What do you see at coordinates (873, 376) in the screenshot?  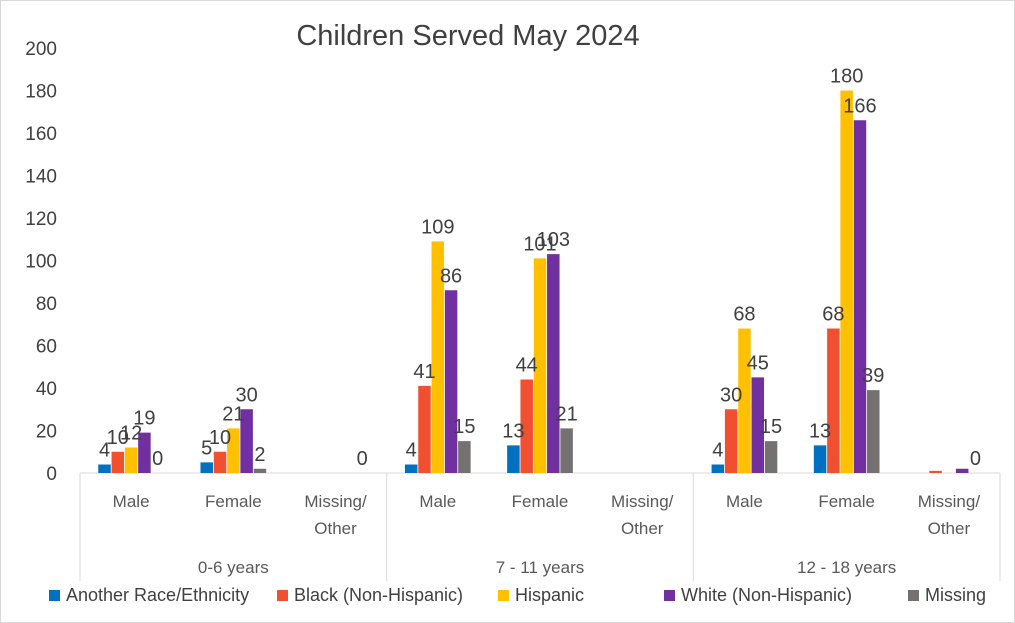 I see `data-label: 39` at bounding box center [873, 376].